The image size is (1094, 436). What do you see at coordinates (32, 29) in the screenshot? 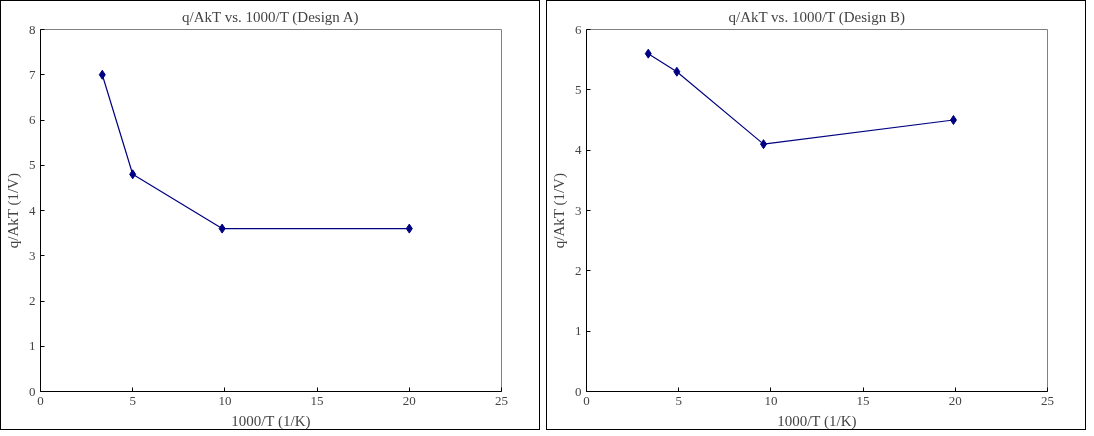
I see `y-tick-label: 8` at bounding box center [32, 29].